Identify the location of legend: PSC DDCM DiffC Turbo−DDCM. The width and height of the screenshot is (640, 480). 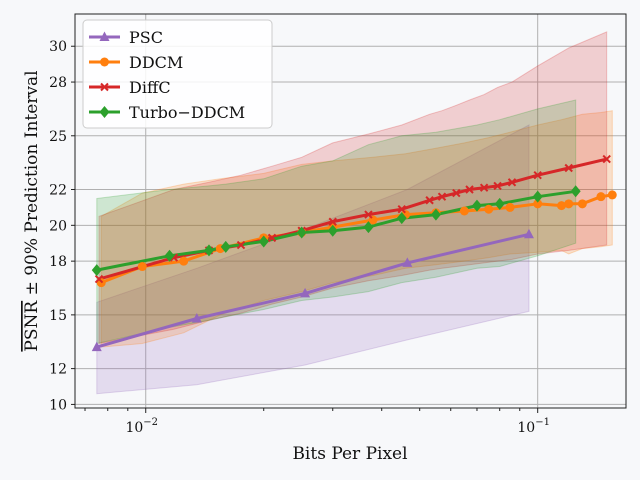
(177, 74).